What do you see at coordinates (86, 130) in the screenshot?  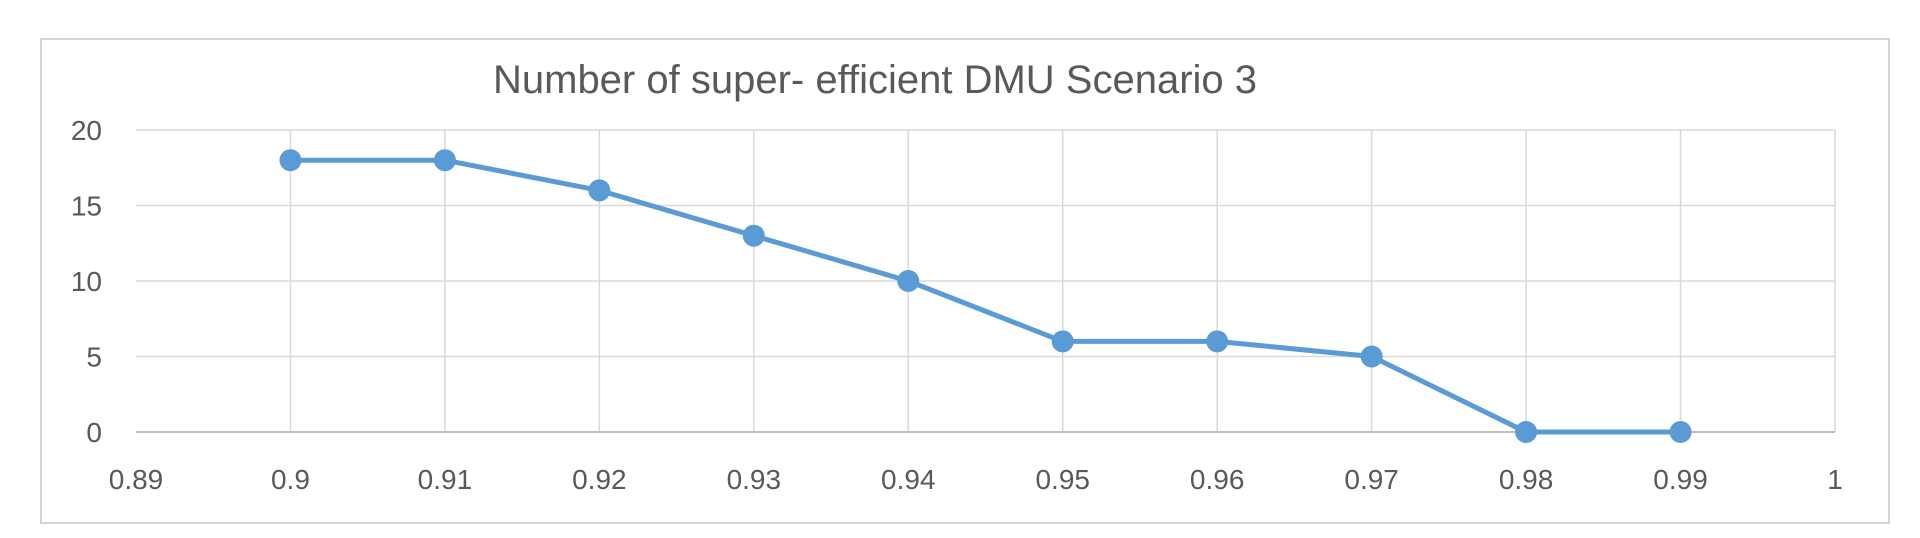 I see `y-tick-label-4: 20` at bounding box center [86, 130].